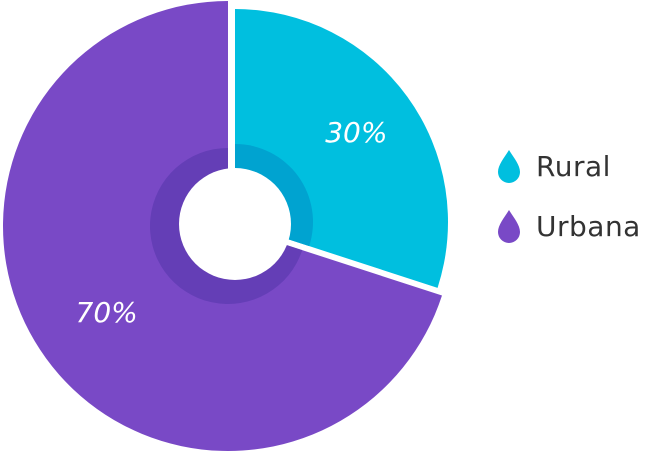 The height and width of the screenshot is (453, 666). What do you see at coordinates (588, 226) in the screenshot?
I see `legend-label-urbana: Urbana` at bounding box center [588, 226].